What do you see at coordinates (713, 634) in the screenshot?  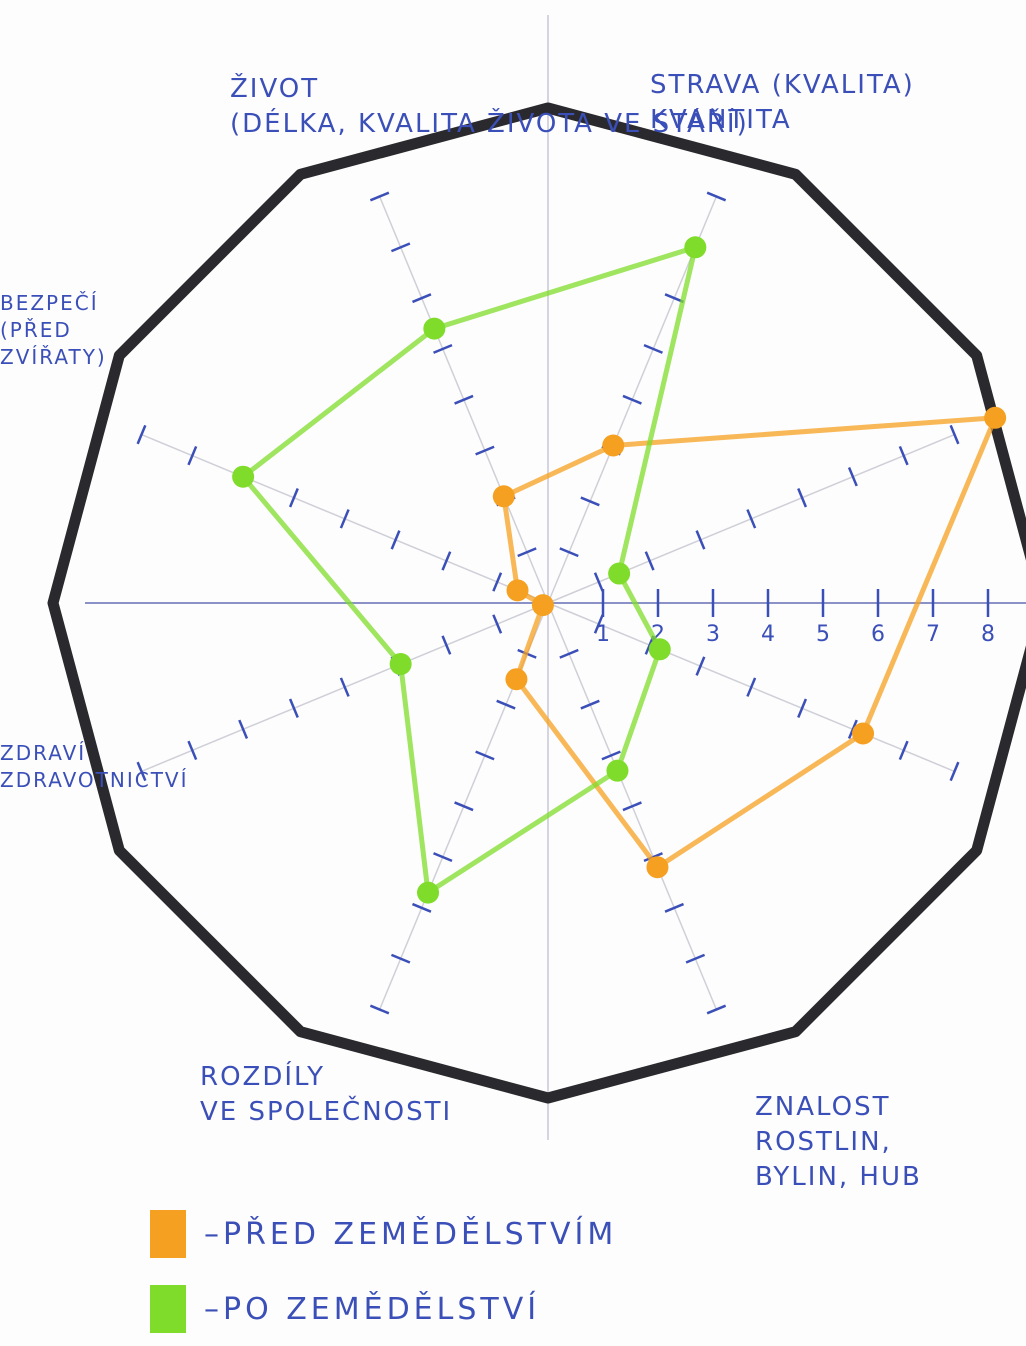 I see `tick-label: 3` at bounding box center [713, 634].